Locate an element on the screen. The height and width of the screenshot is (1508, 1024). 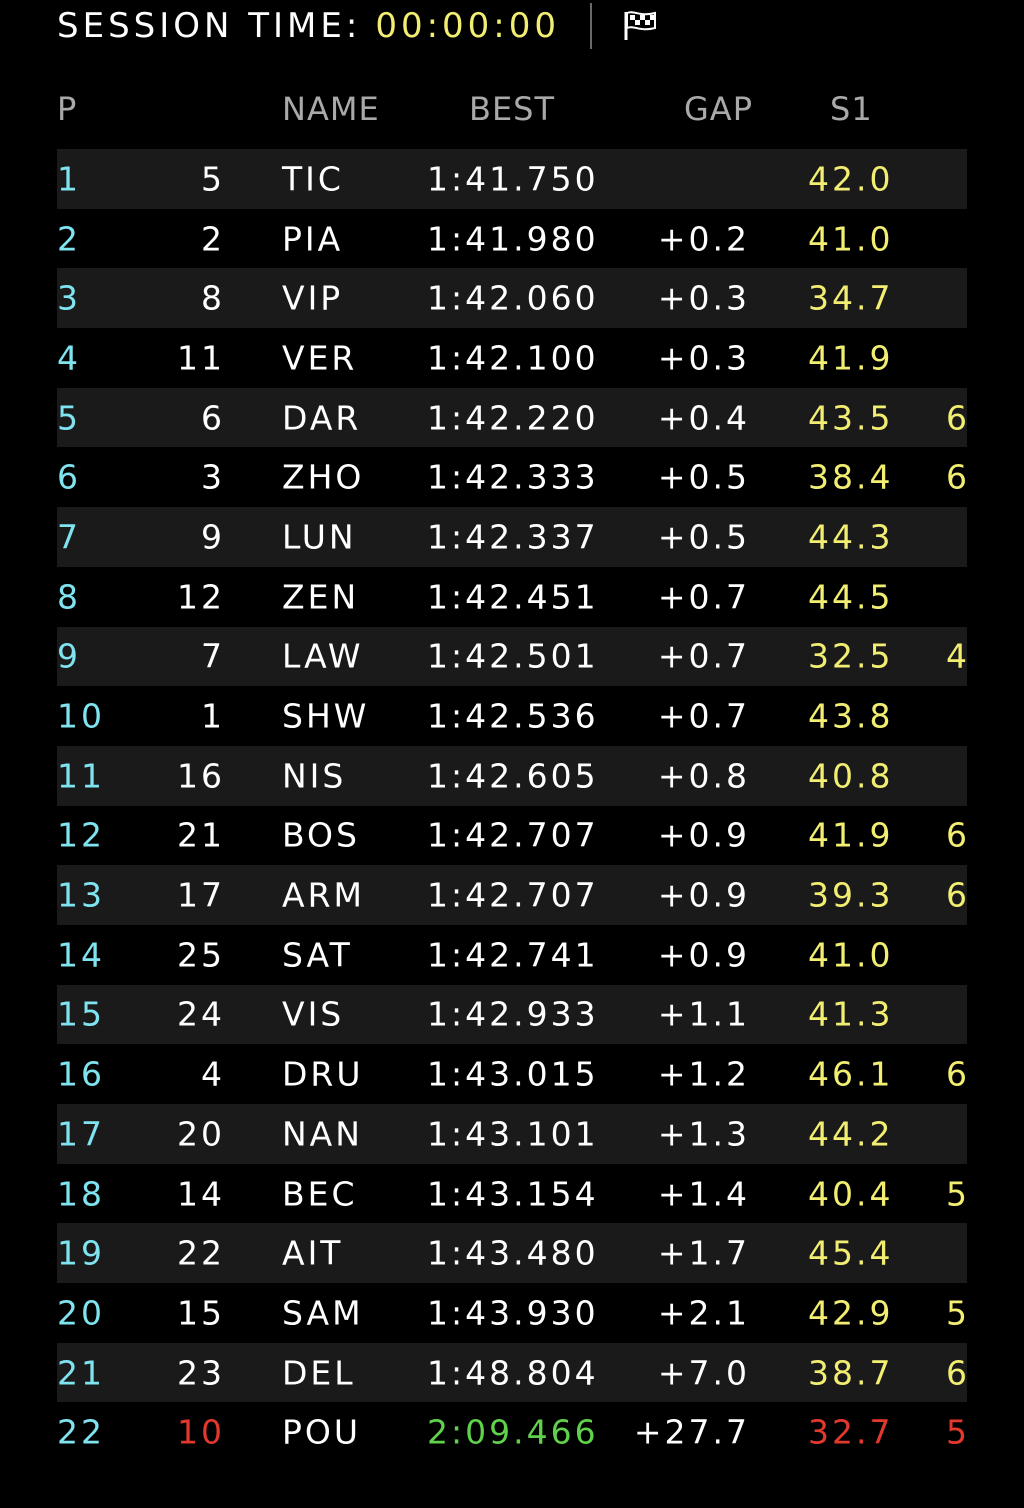
gap-cell: +0.2 is located at coordinates (703, 239).